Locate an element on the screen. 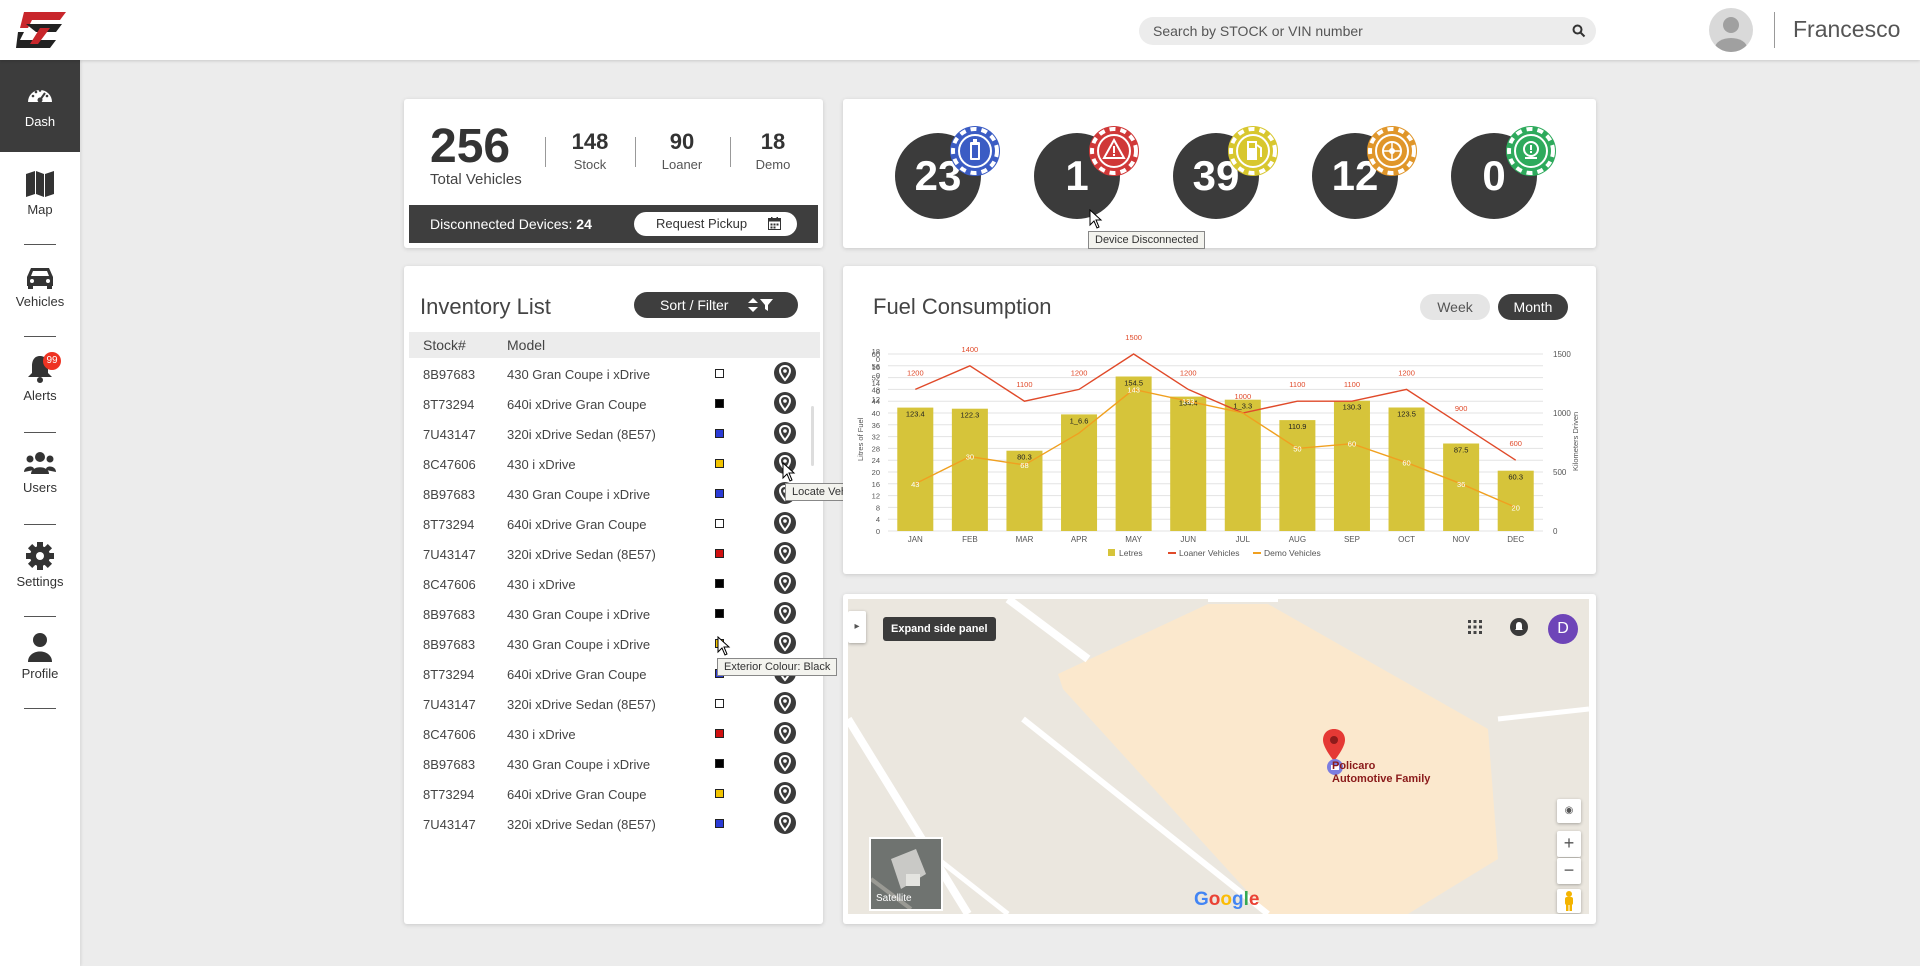 This screenshot has width=1920, height=966. sidebar-item-users: Users is located at coordinates (40, 474).